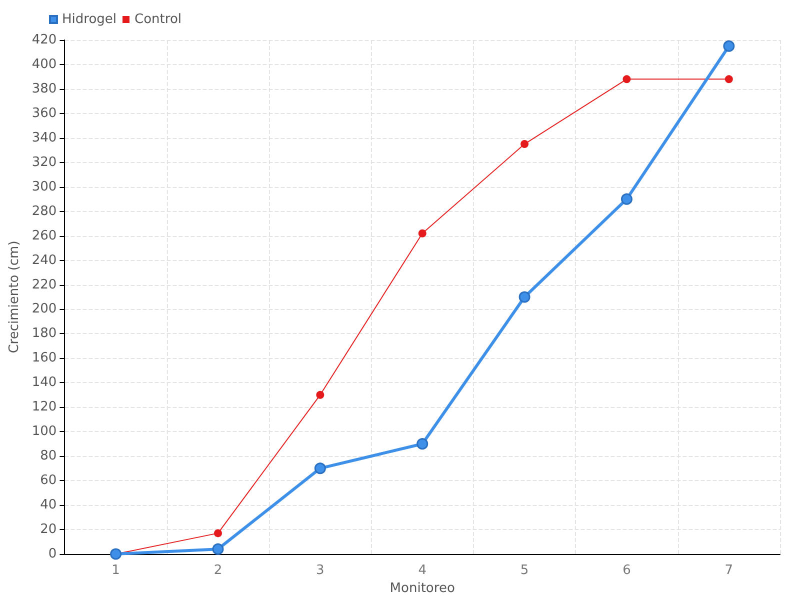 The width and height of the screenshot is (800, 600). I want to click on y-tick-label: 360, so click(44, 113).